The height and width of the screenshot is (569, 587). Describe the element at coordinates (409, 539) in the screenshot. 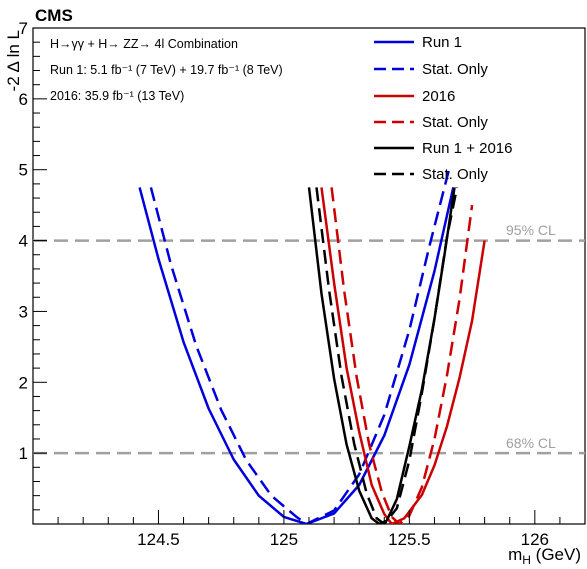

I see `x-tick-label: 125.5` at that location.